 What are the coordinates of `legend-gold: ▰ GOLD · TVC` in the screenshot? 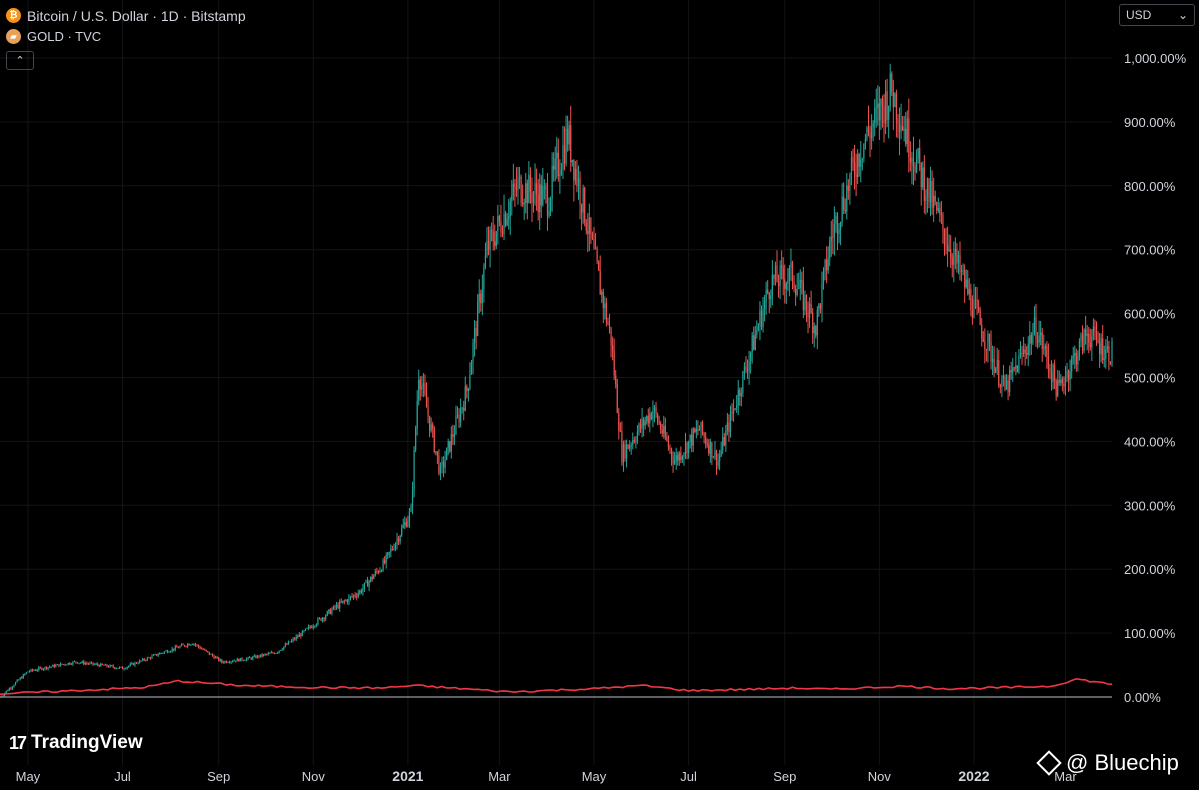 It's located at (126, 36).